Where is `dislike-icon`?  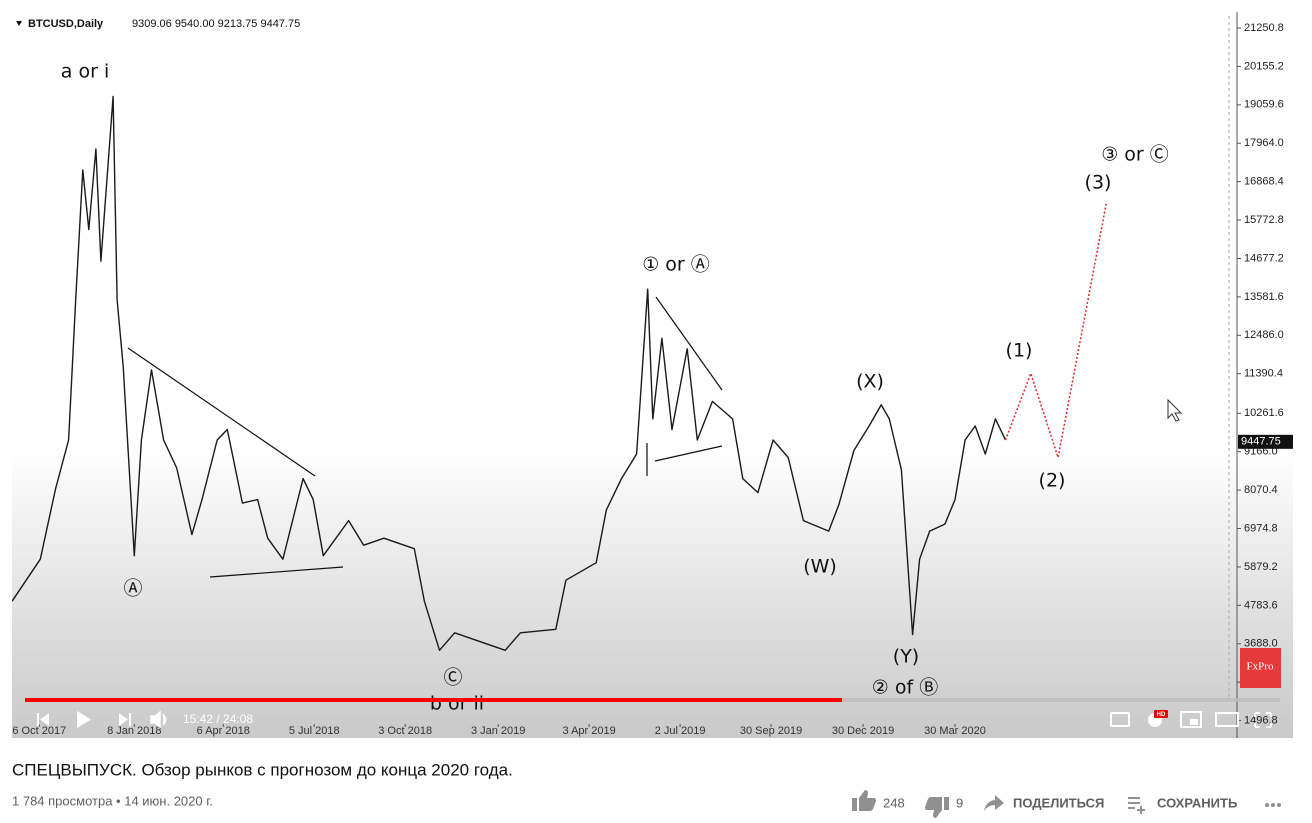
dislike-icon is located at coordinates (937, 807).